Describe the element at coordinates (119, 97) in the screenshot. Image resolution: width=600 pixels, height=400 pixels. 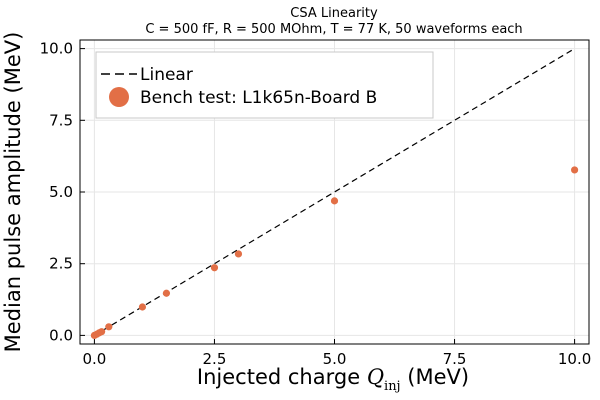
I see `legend-bench-test-swatch` at that location.